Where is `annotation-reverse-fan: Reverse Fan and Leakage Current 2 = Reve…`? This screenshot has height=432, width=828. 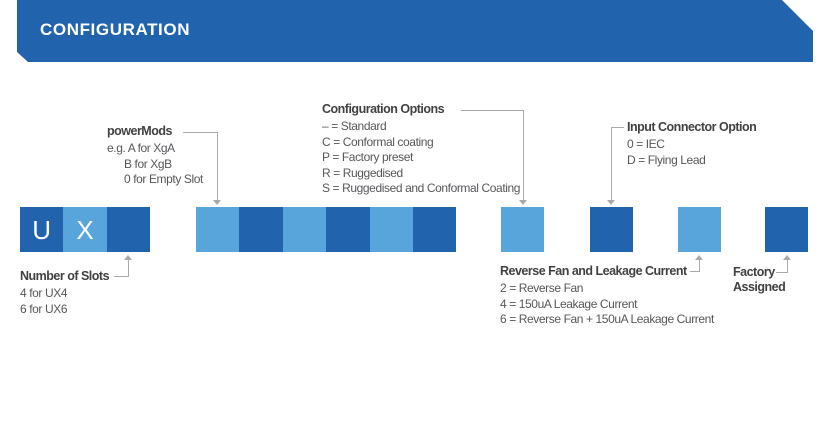 annotation-reverse-fan: Reverse Fan and Leakage Current 2 = Reve… is located at coordinates (607, 296).